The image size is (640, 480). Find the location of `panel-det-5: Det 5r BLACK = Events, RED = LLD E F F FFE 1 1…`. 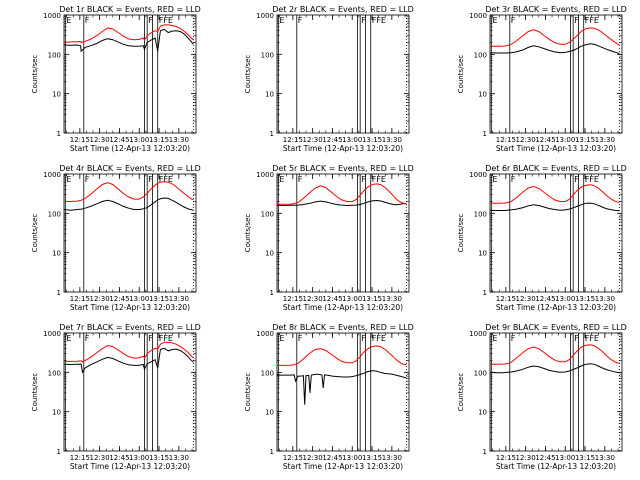

panel-det-5: Det 5r BLACK = Events, RED = LLD E F F FFE 1 1… is located at coordinates (329, 238).